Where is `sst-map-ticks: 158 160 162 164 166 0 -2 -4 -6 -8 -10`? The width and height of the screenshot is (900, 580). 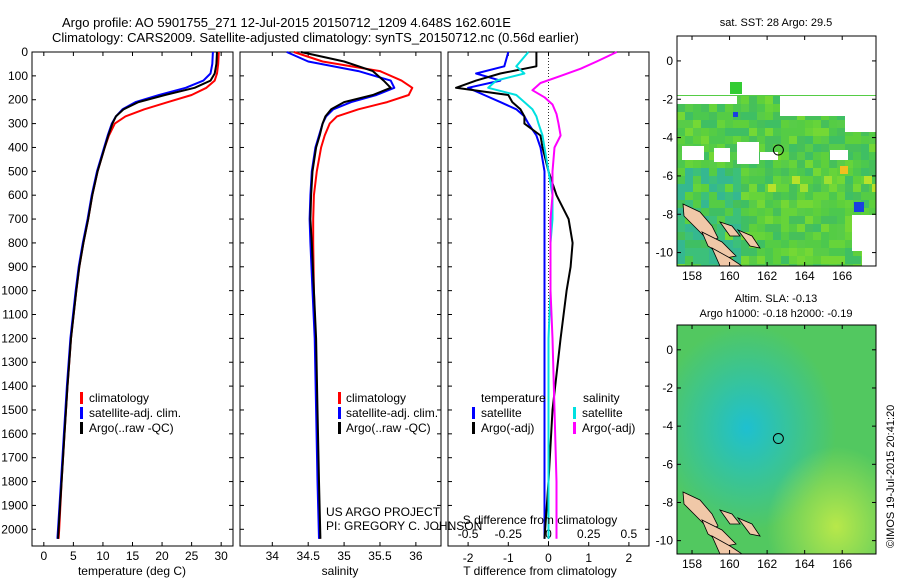
sst-map-ticks: 158 160 162 164 166 0 -2 -4 -6 -8 -10 is located at coordinates (766, 159).